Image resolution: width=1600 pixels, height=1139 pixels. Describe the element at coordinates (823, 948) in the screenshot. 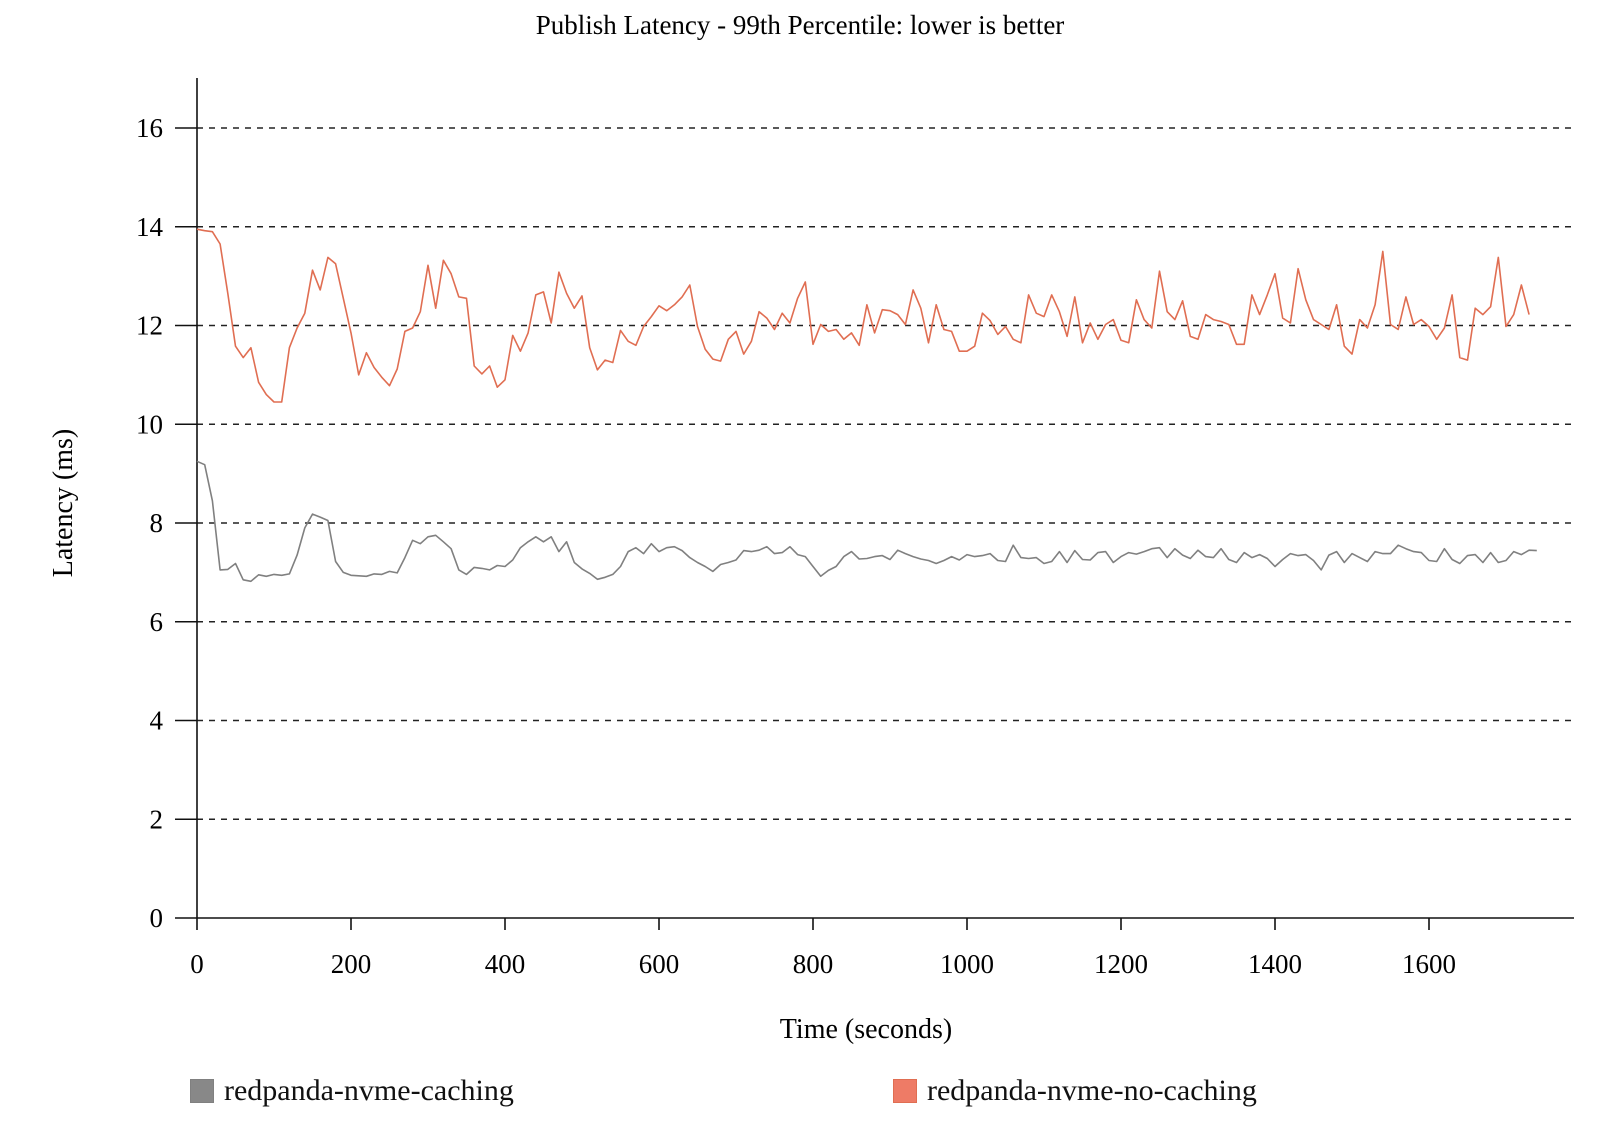

I see `x-axis-ticks: 0 200 400 600 800 1000 1200 1400 1600` at that location.